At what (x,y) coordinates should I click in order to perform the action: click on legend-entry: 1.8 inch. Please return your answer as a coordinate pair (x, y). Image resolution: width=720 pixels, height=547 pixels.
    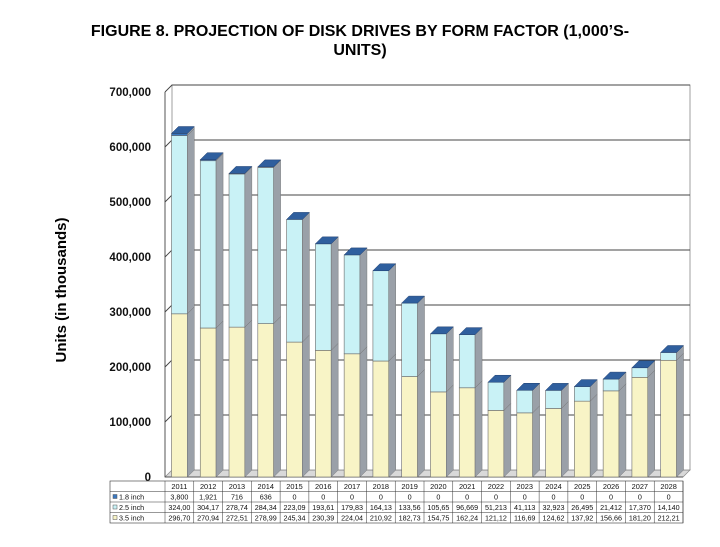
    Looking at the image, I should click on (131, 497).